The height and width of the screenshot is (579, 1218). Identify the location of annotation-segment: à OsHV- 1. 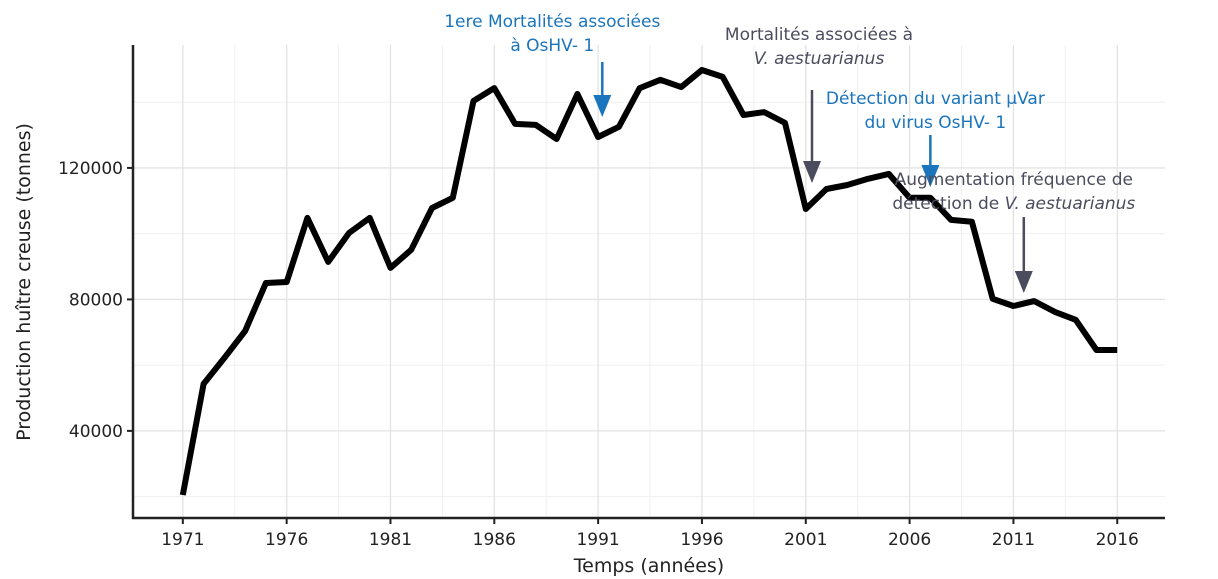
(552, 46).